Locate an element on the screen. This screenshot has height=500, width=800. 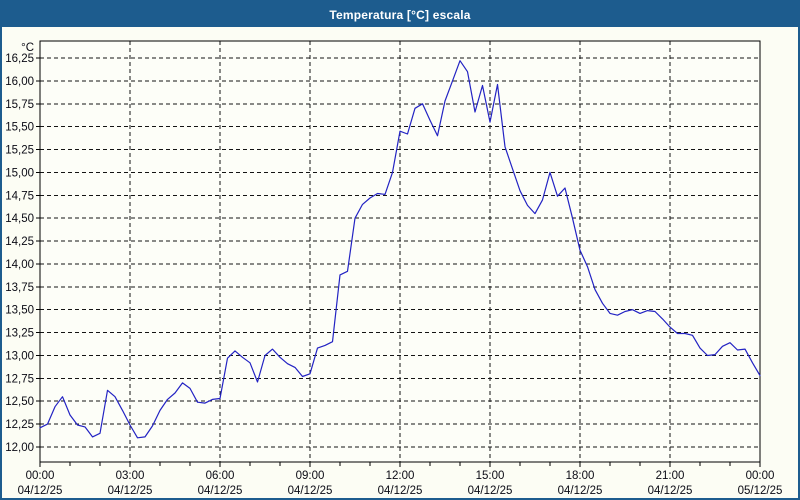
x-axis-time-label: 21:00 is located at coordinates (670, 476).